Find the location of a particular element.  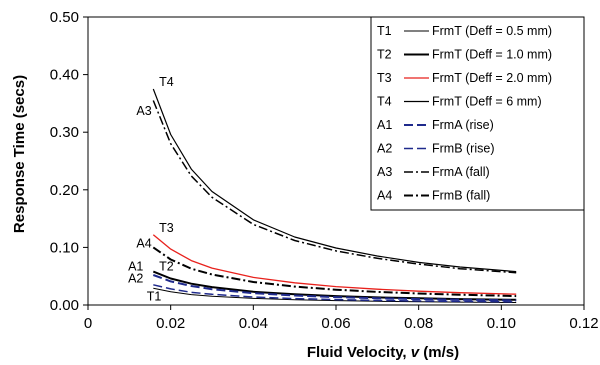

legend-label: FrmA (rise) is located at coordinates (463, 125).